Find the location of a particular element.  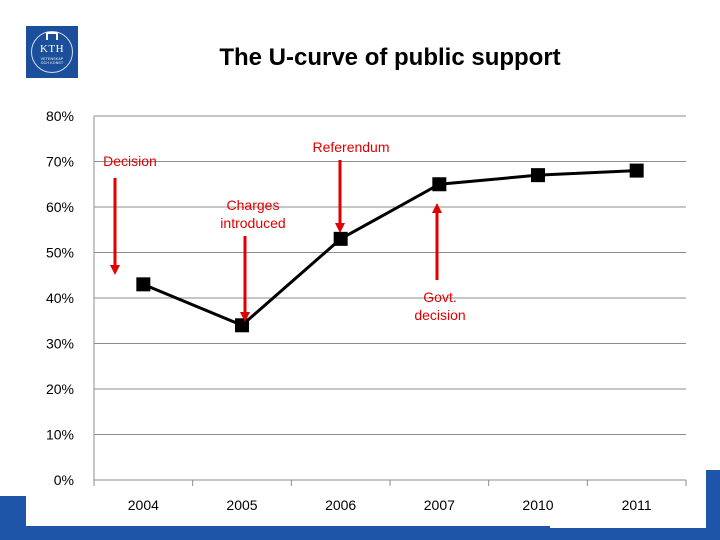

x-tick-label: 2004 is located at coordinates (143, 505).